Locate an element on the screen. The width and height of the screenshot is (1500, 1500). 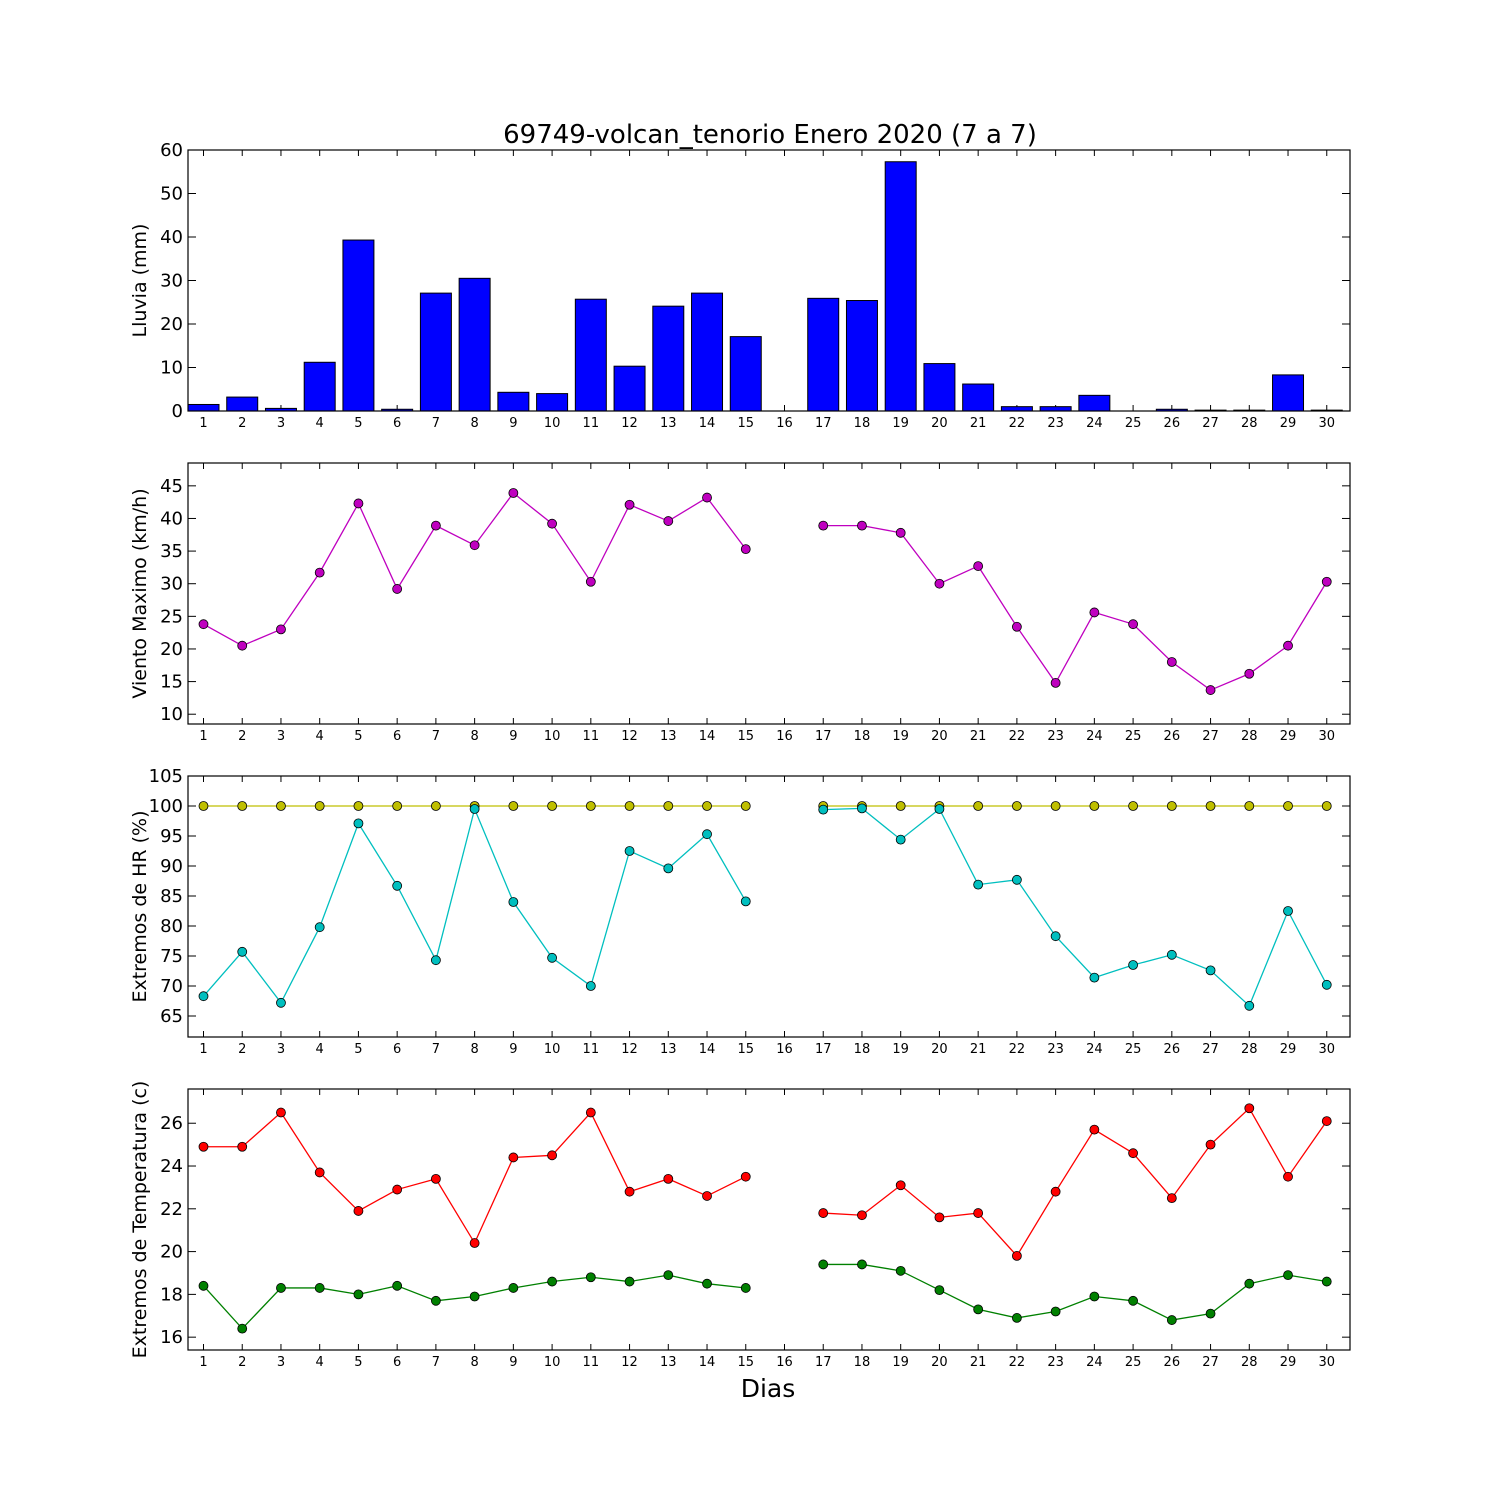
x-tick-label: 14 is located at coordinates (707, 736).